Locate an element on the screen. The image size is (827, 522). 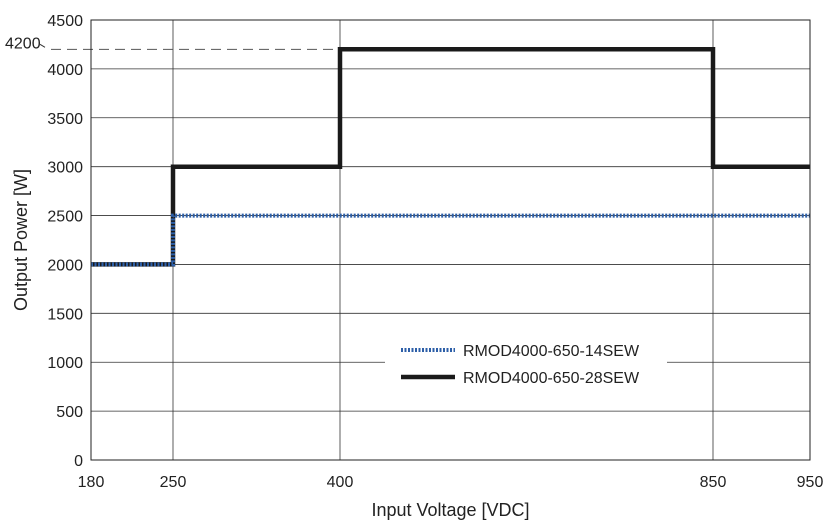
legend-box is located at coordinates (526, 364).